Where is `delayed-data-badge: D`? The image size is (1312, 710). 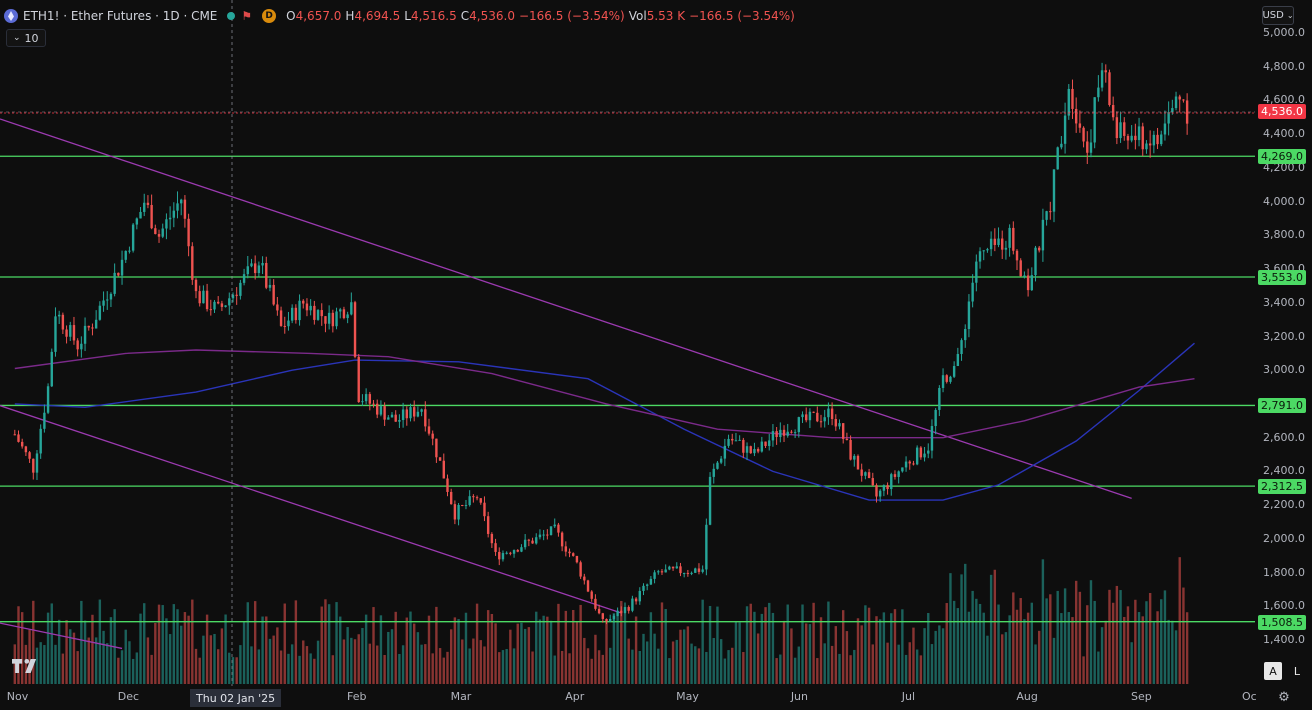 delayed-data-badge: D is located at coordinates (269, 16).